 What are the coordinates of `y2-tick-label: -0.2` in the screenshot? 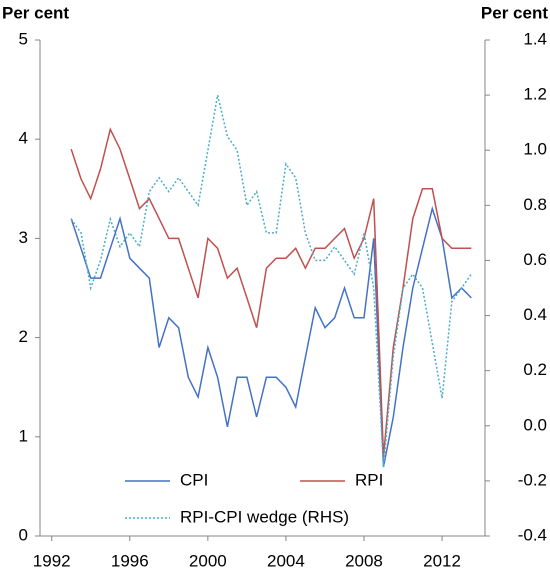 It's located at (532, 479).